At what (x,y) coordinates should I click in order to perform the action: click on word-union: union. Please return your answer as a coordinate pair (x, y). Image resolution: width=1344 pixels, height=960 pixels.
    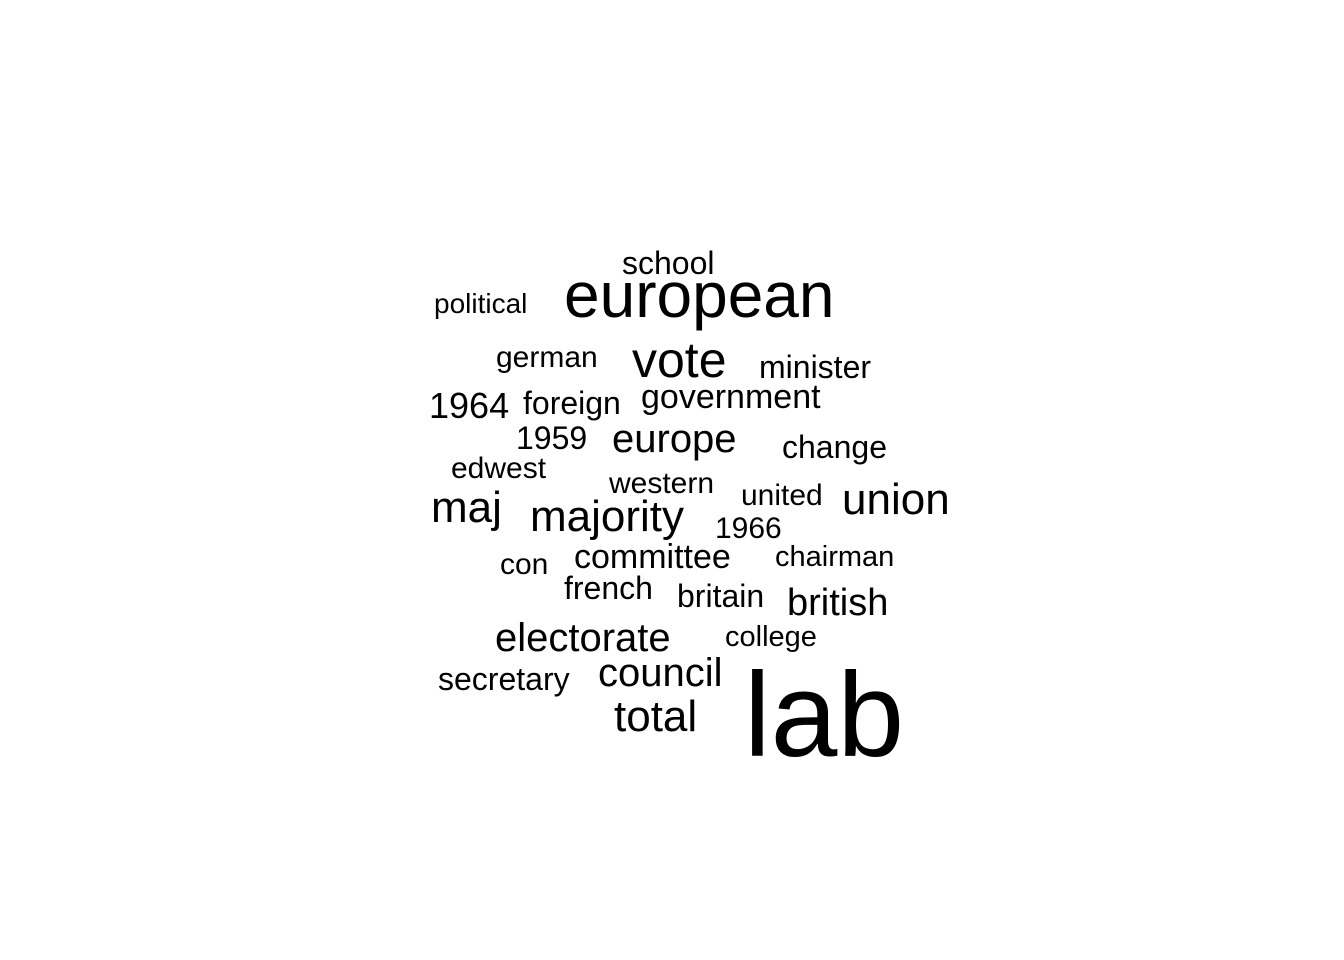
    Looking at the image, I should click on (896, 499).